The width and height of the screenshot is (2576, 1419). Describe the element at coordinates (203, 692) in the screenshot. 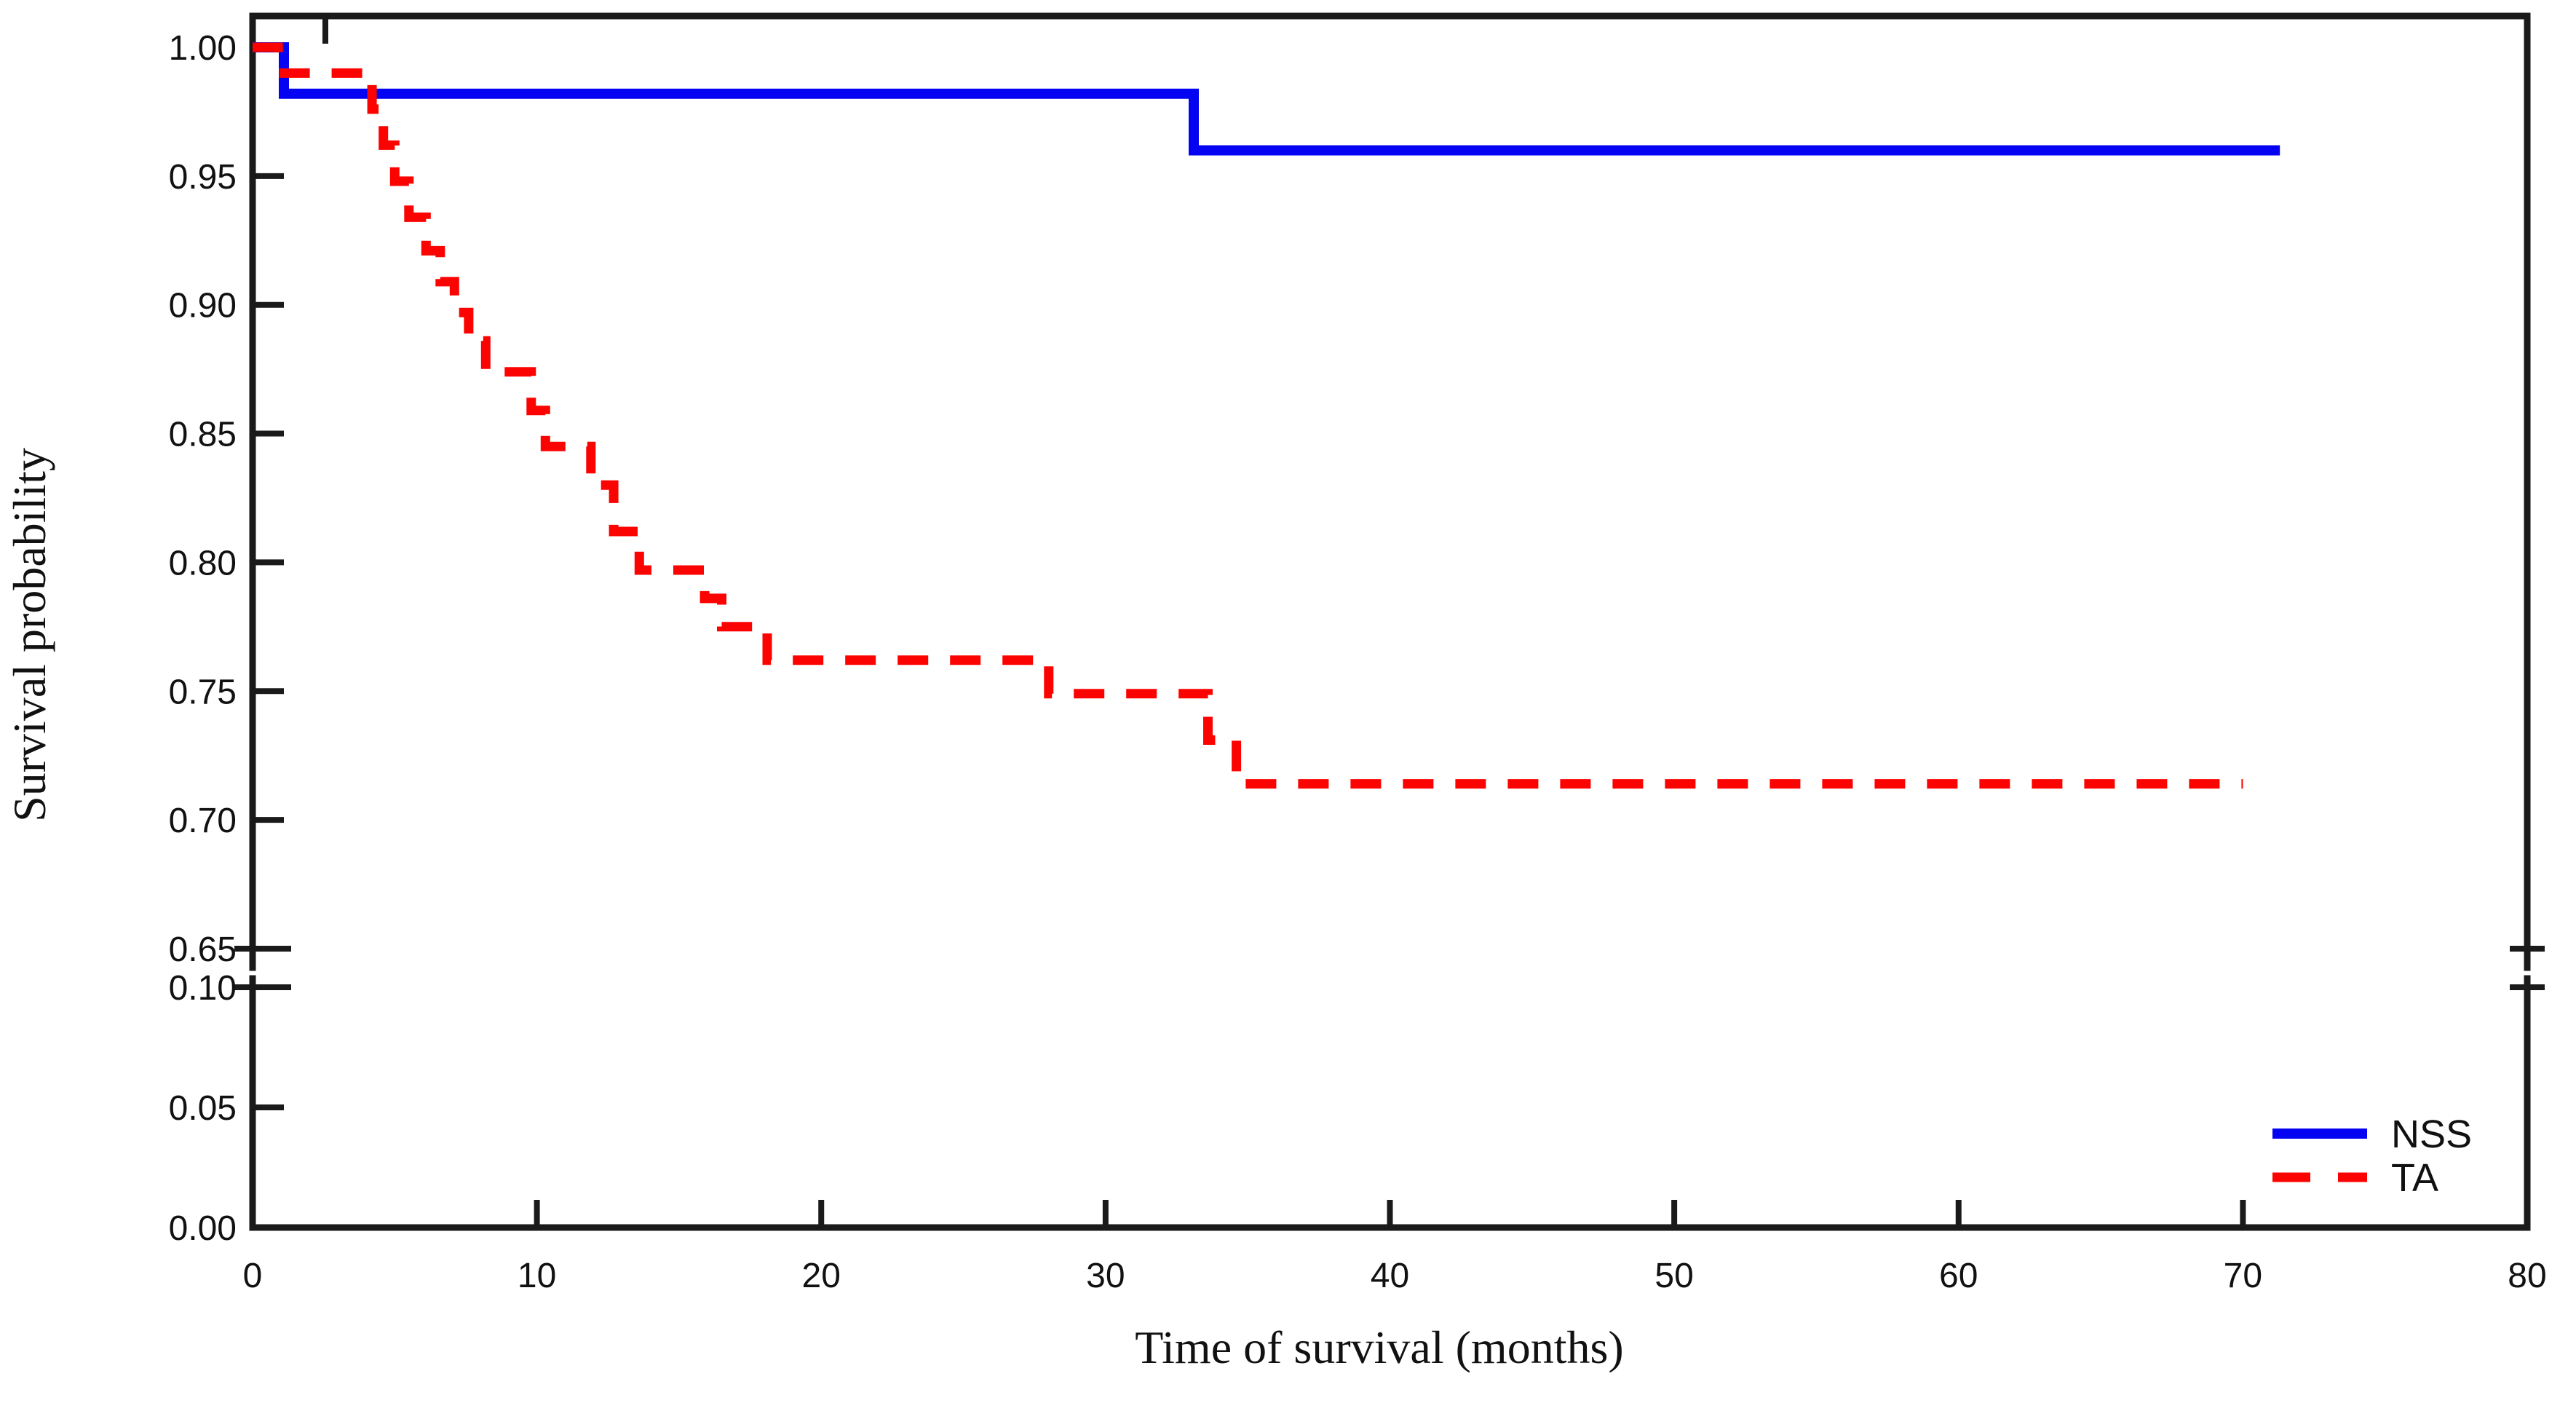

I see `y-tick-label: 0.75` at that location.